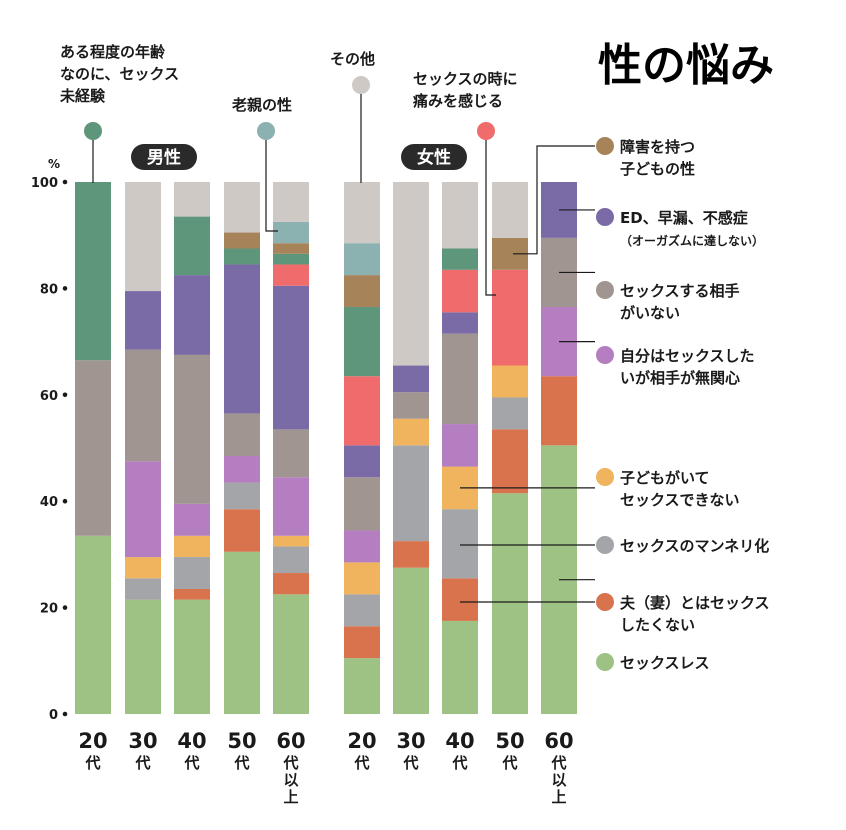  What do you see at coordinates (434, 157) in the screenshot?
I see `group-label: 女性` at bounding box center [434, 157].